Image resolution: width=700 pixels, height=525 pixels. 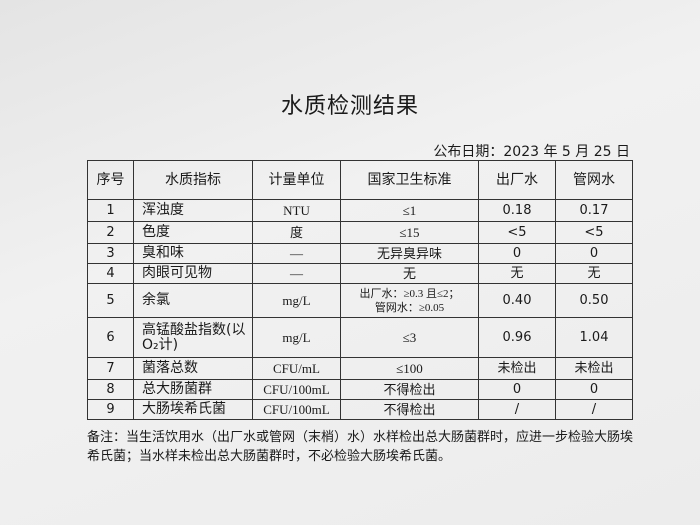 What do you see at coordinates (193, 180) in the screenshot?
I see `header-indicator: 水质指标` at bounding box center [193, 180].